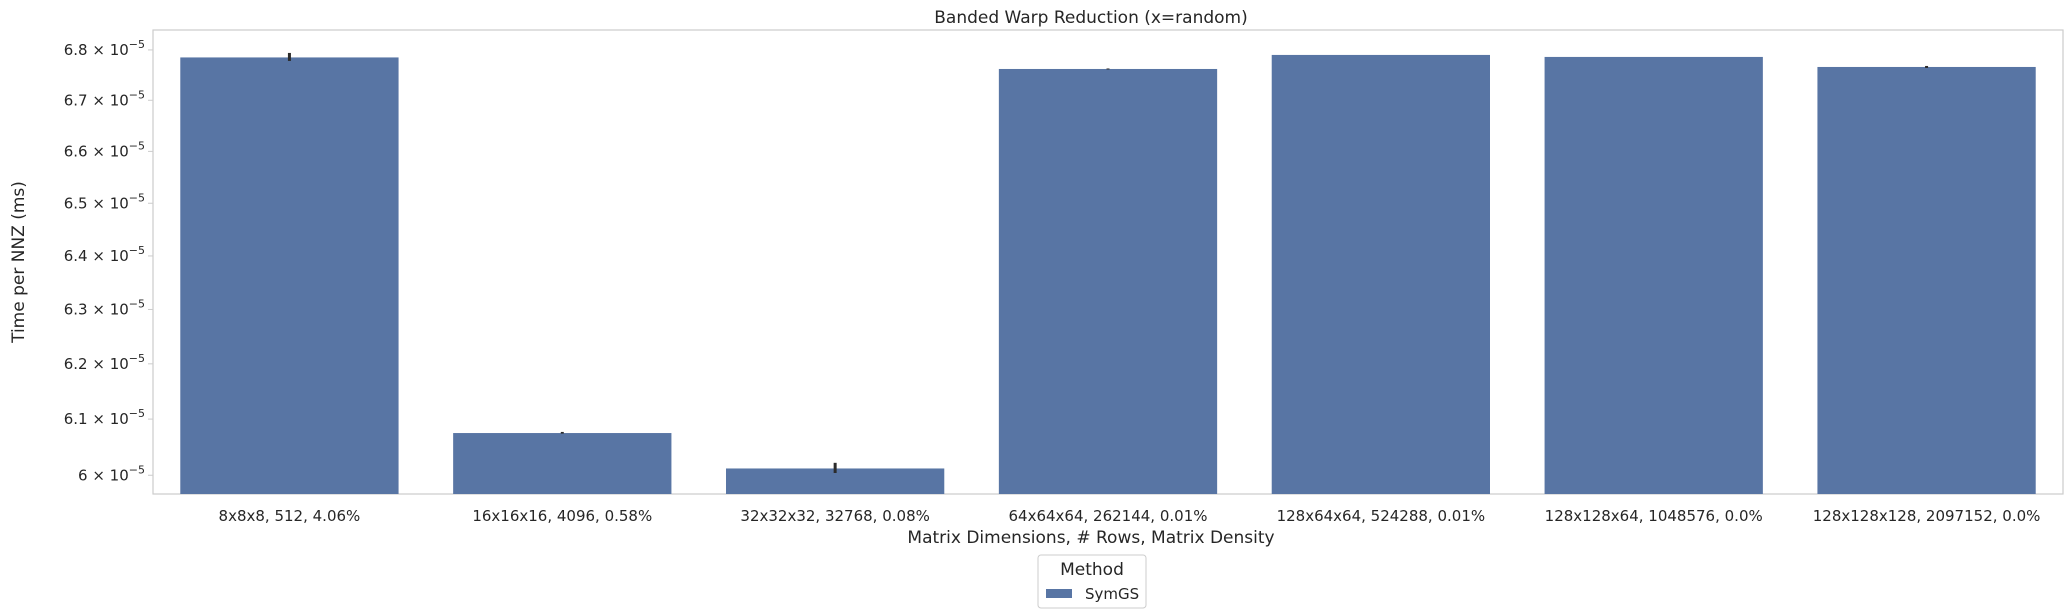 The width and height of the screenshot is (2070, 616). Describe the element at coordinates (290, 516) in the screenshot. I see `x-tick-label: 8x8x8, 512, 4.06%` at that location.